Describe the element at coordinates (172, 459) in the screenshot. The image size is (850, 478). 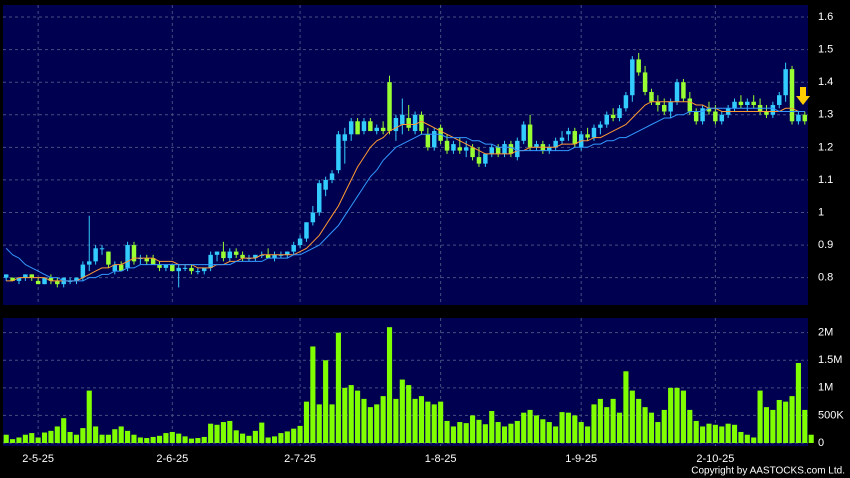
I see `x-tick-label: 2-6-25` at that location.